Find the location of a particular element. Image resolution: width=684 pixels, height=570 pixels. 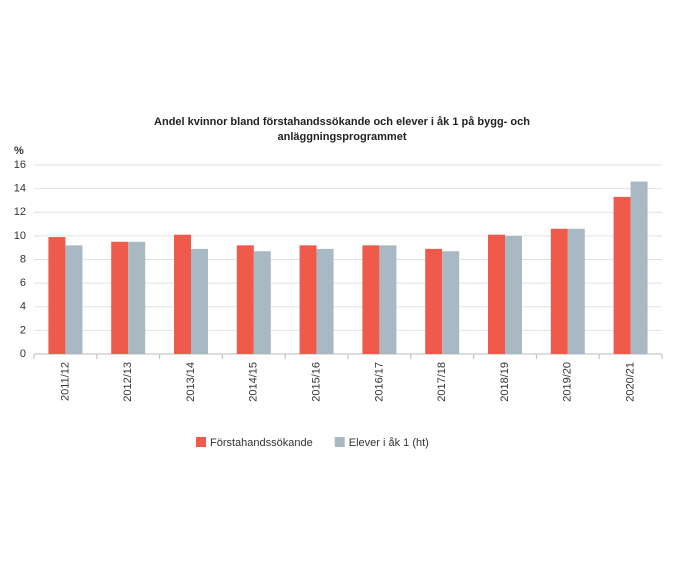

y-tick-label: 14 is located at coordinates (20, 189).